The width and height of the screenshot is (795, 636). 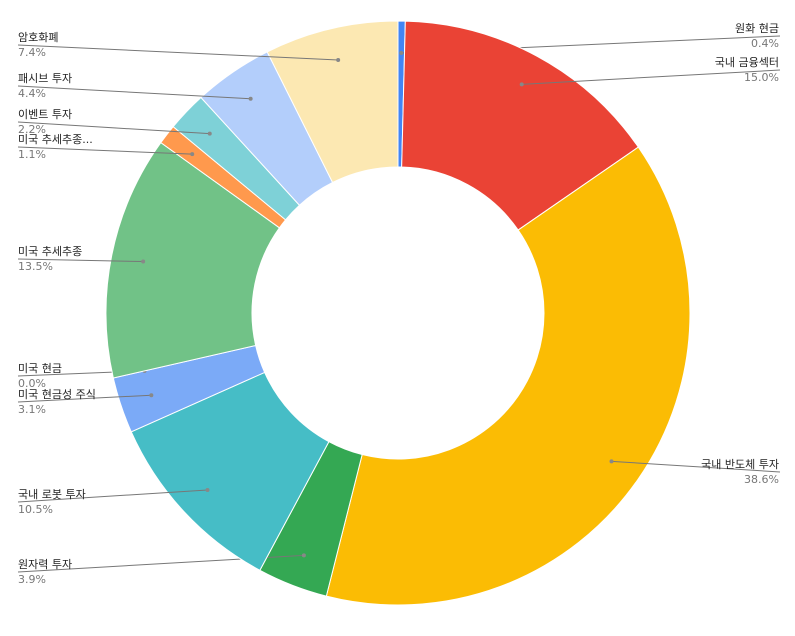 I want to click on slice-value: 2.2%, so click(x=32, y=129).